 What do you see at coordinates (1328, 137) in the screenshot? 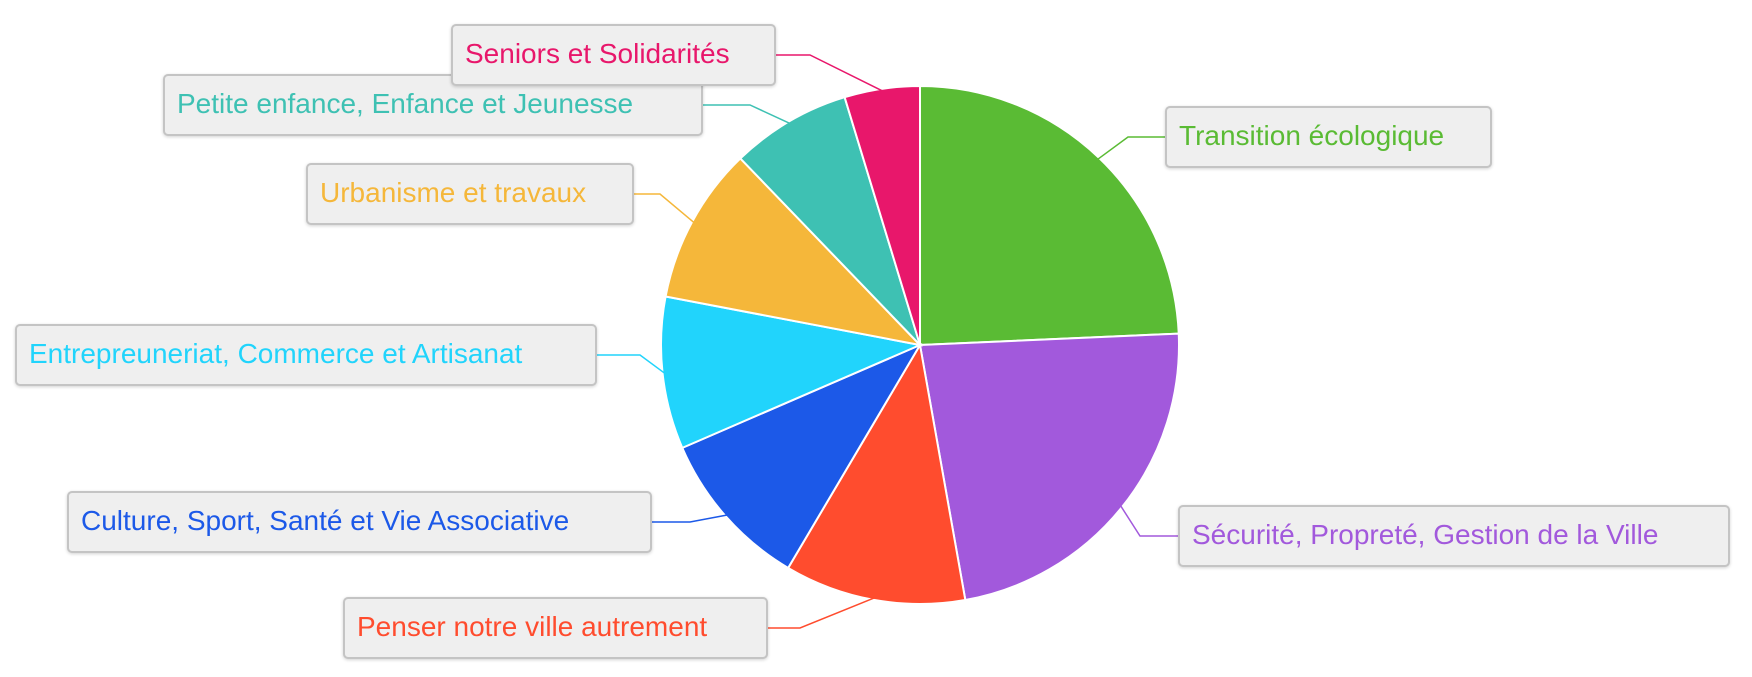
I see `slice-label: Transition écologique` at bounding box center [1328, 137].